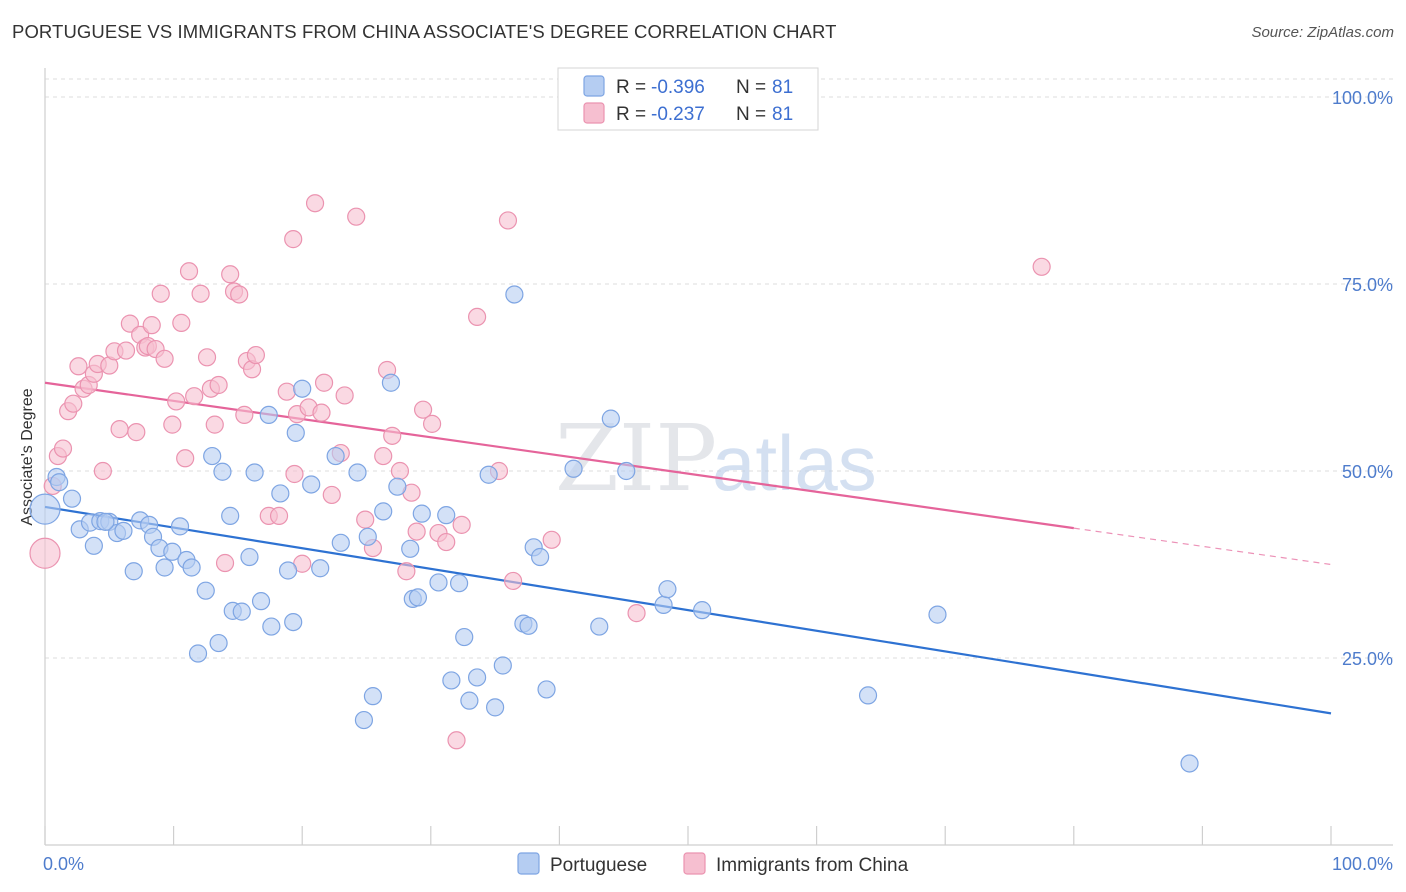 This screenshot has width=1406, height=892. Describe the element at coordinates (713, 864) in the screenshot. I see `bottom-legend: Portuguese Immigrants from China` at that location.